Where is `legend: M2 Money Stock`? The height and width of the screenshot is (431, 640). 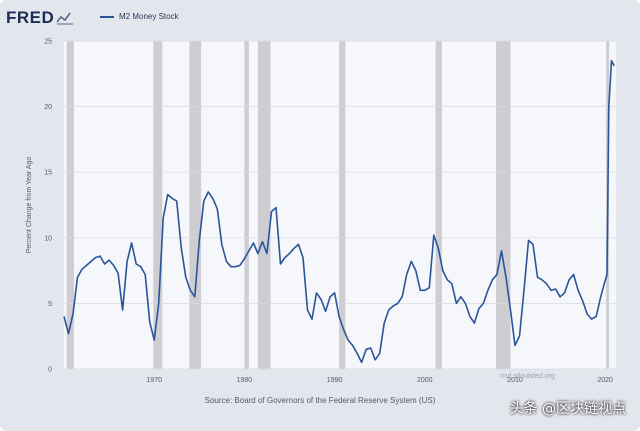
legend: M2 Money Stock is located at coordinates (139, 16).